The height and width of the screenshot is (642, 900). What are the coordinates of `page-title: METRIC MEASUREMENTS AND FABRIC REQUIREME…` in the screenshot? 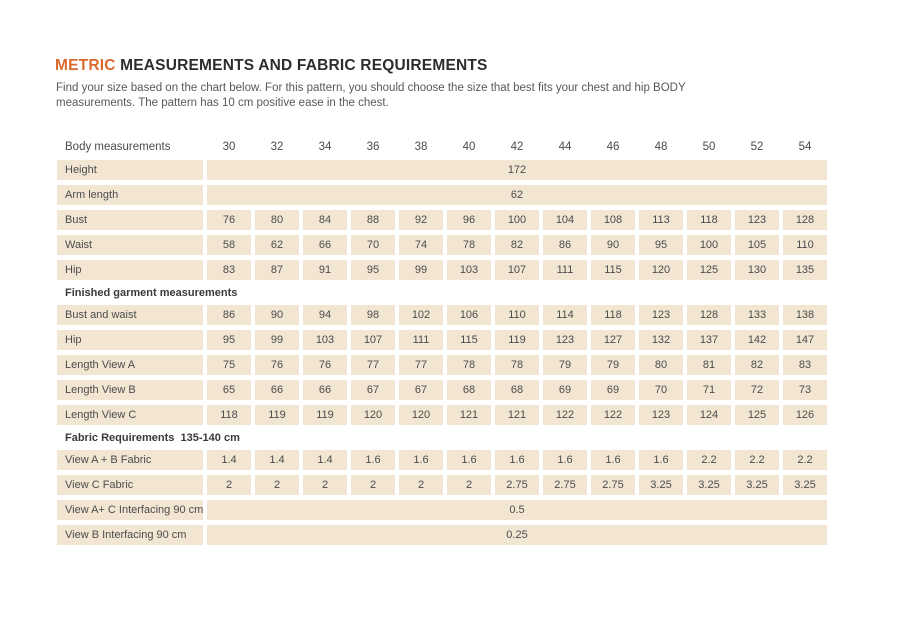 It's located at (477, 66).